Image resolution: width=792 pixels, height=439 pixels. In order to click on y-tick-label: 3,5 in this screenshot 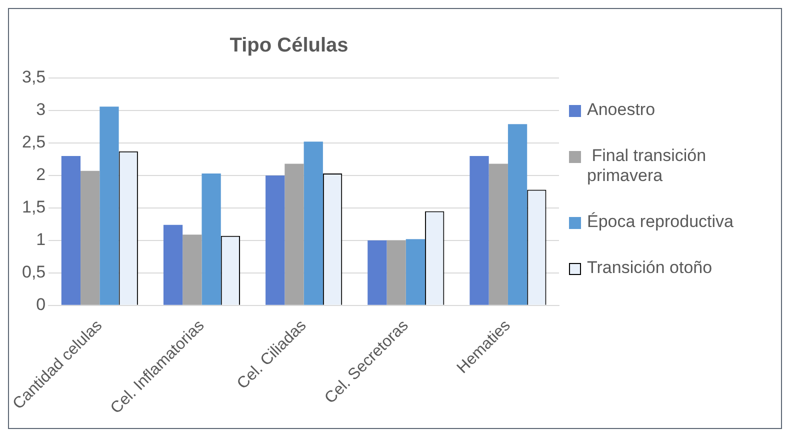, I will do `click(34, 77)`.